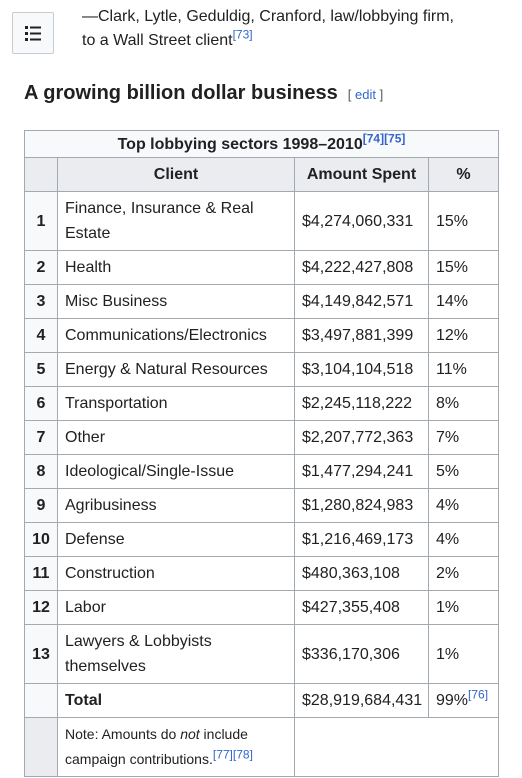  Describe the element at coordinates (41, 573) in the screenshot. I see `row-number: 11` at that location.